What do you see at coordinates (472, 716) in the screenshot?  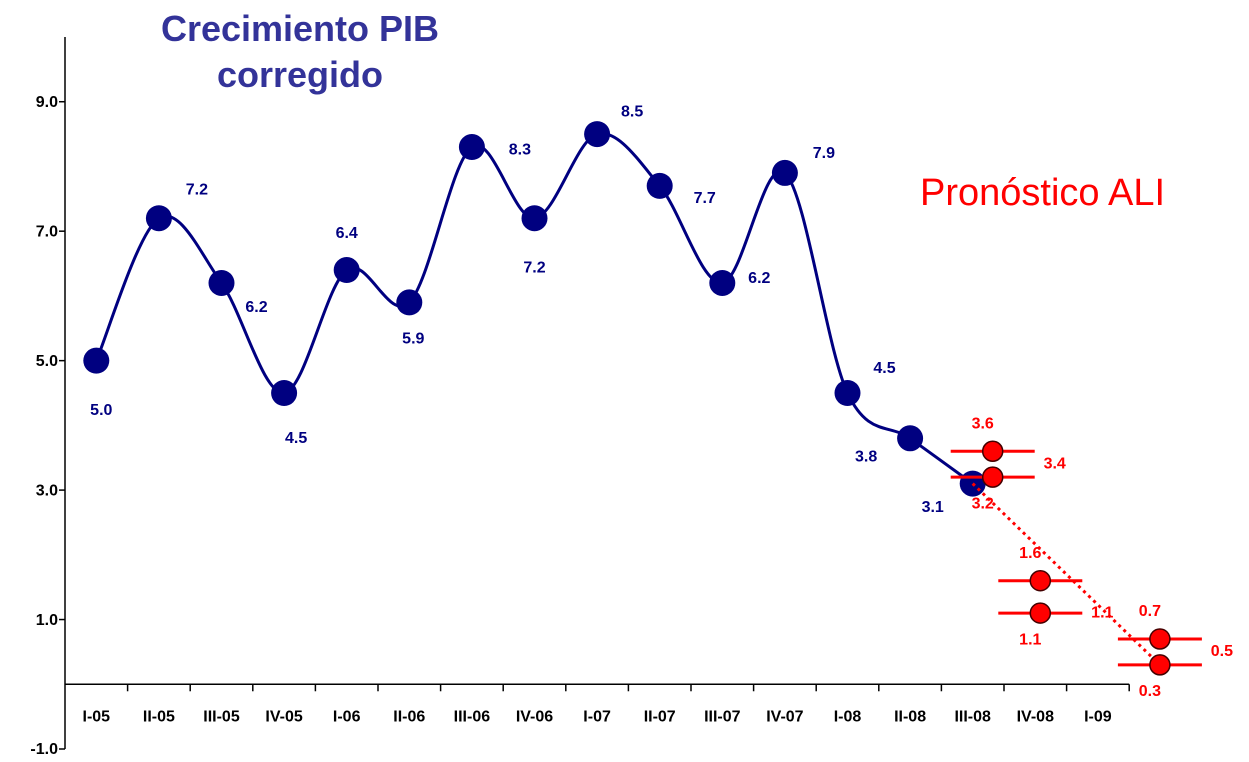 I see `x-tick-label: III-06` at bounding box center [472, 716].